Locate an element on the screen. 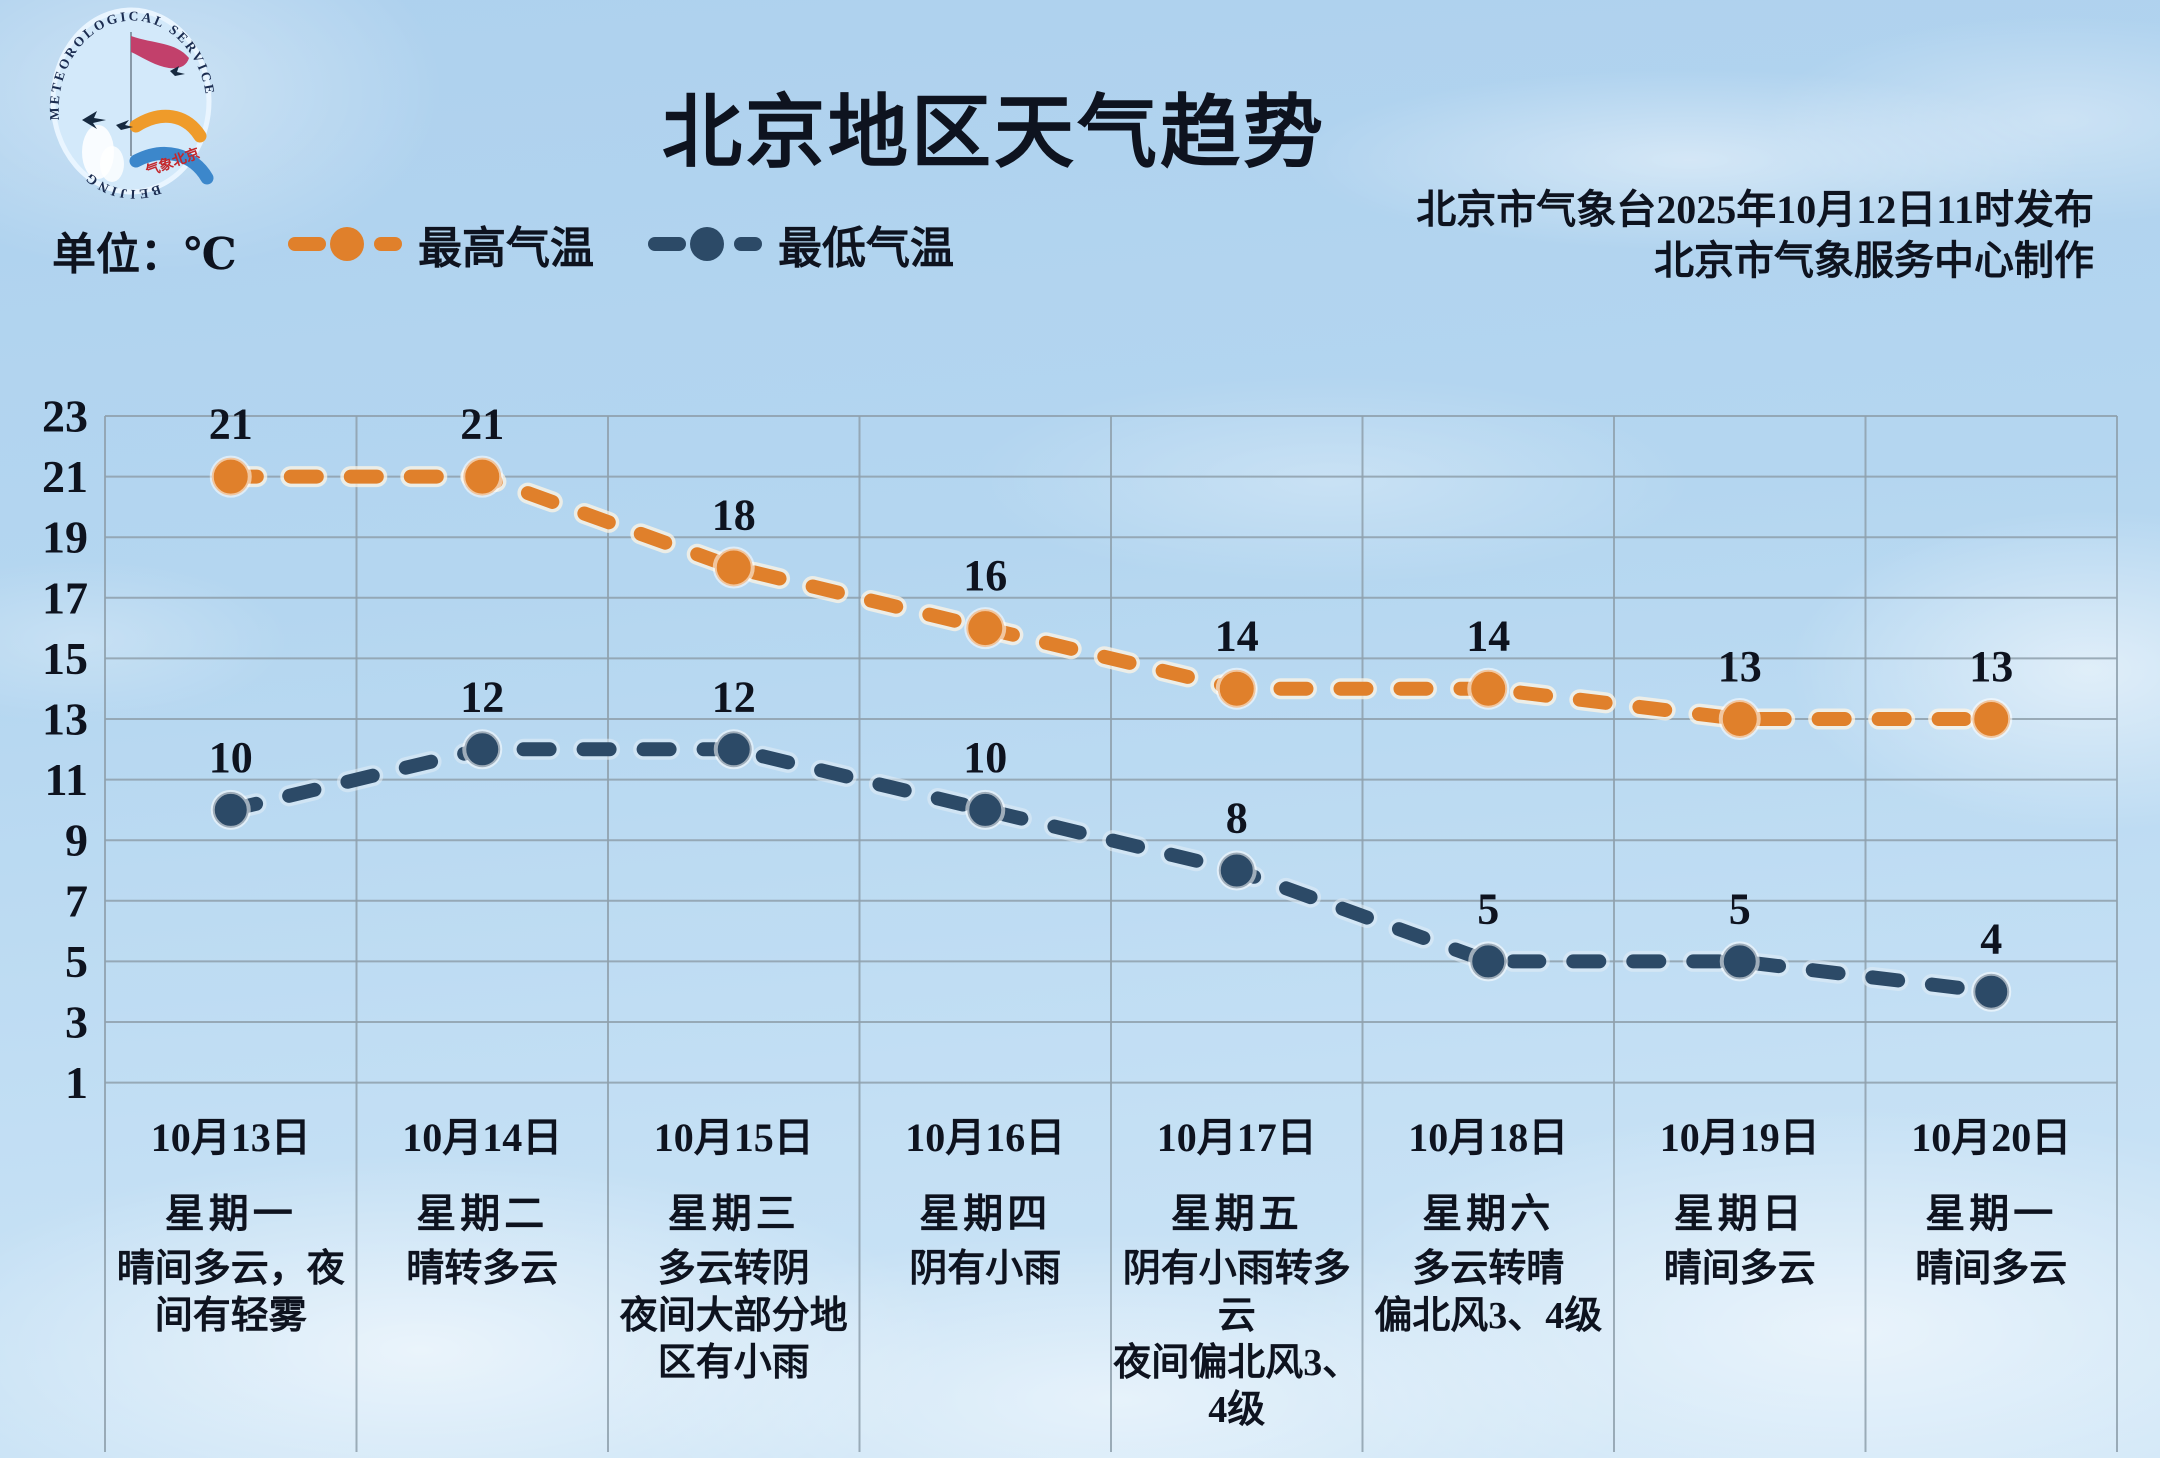 Image resolution: width=2160 pixels, height=1458 pixels. legend-label-min-temp: 最低气温 is located at coordinates (866, 248).